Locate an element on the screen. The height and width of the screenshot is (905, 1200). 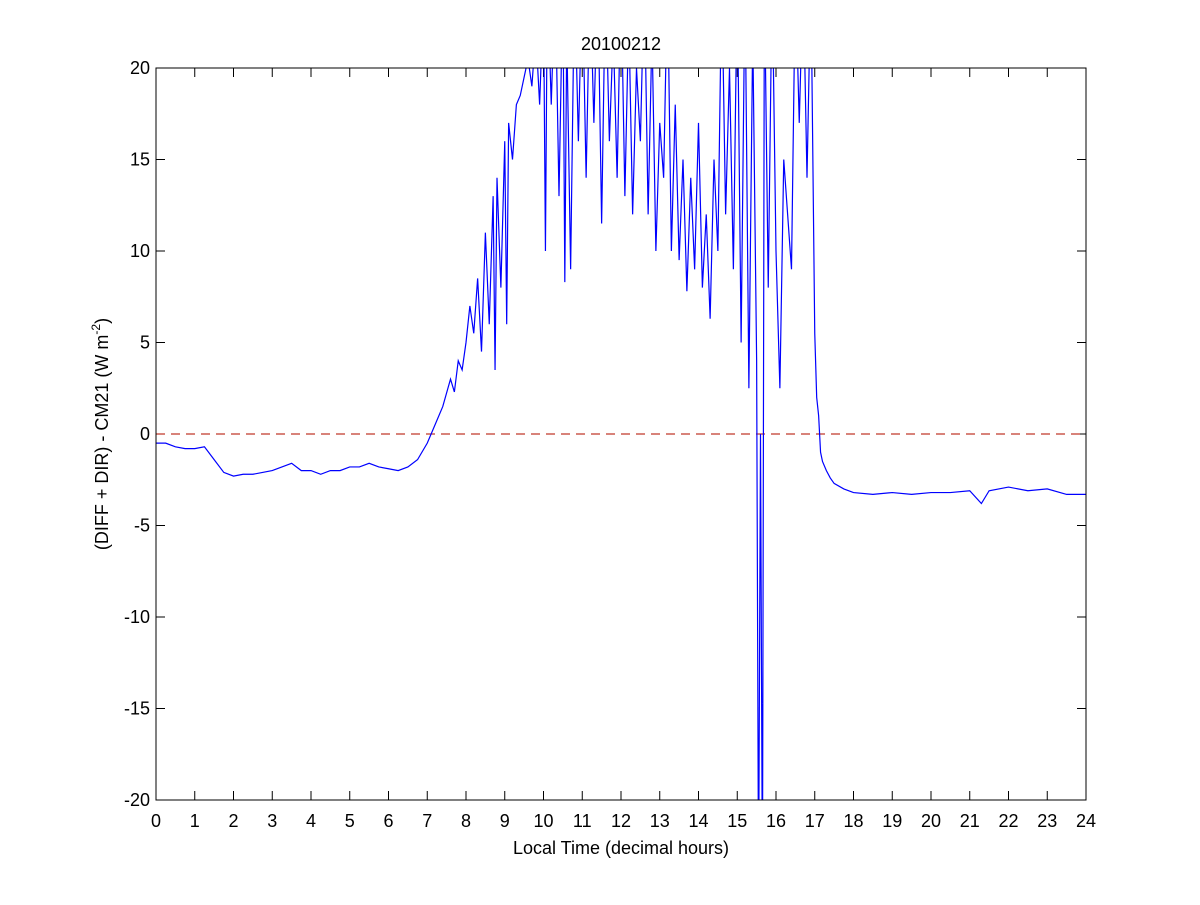
x-tick-label: 2 is located at coordinates (233, 821).